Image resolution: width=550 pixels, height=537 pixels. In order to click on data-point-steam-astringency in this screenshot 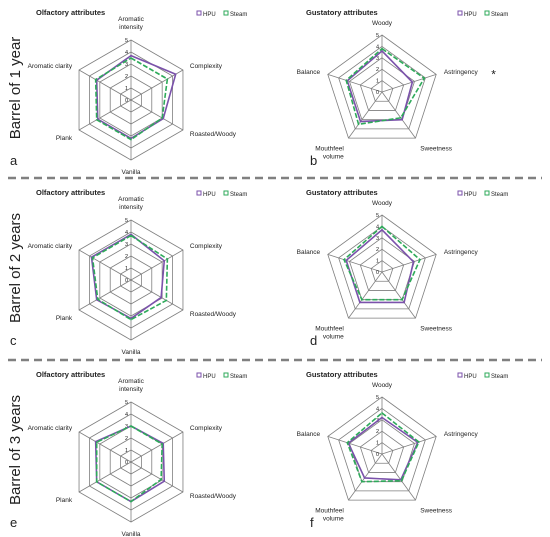, I will do `click(424, 78)`.